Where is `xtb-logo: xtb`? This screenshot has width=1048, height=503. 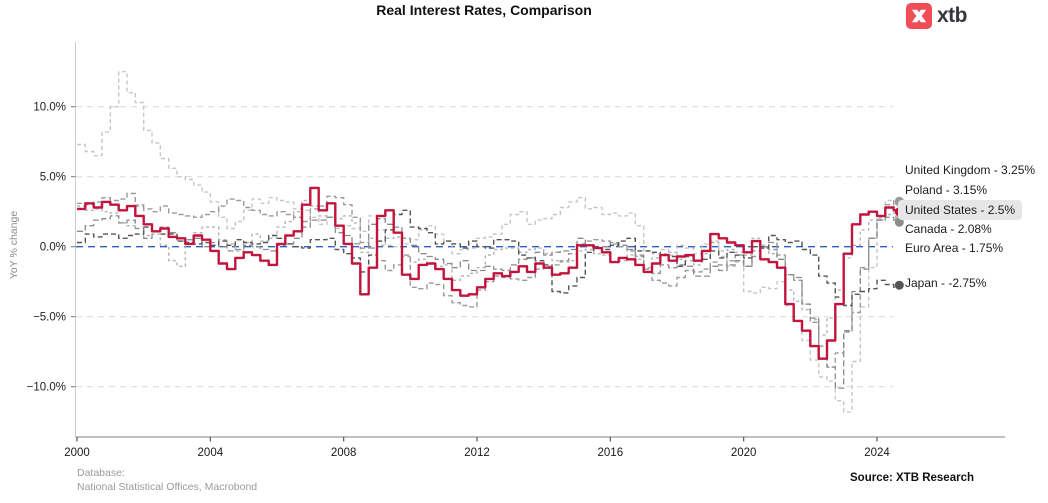
xtb-logo: xtb is located at coordinates (937, 16).